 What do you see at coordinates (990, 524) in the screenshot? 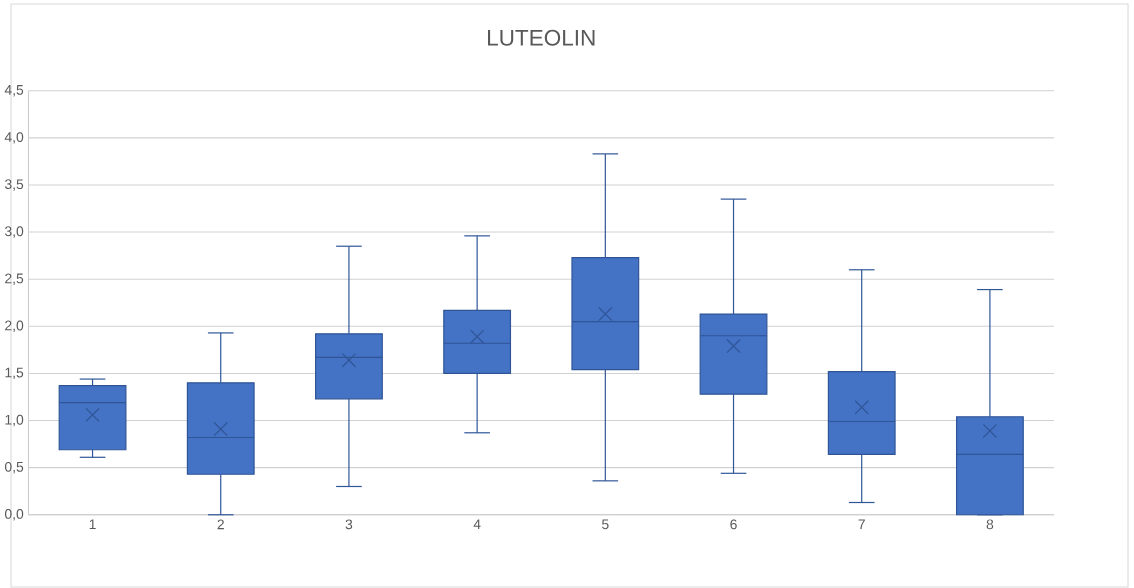
I see `x-tick-label: 8` at bounding box center [990, 524].